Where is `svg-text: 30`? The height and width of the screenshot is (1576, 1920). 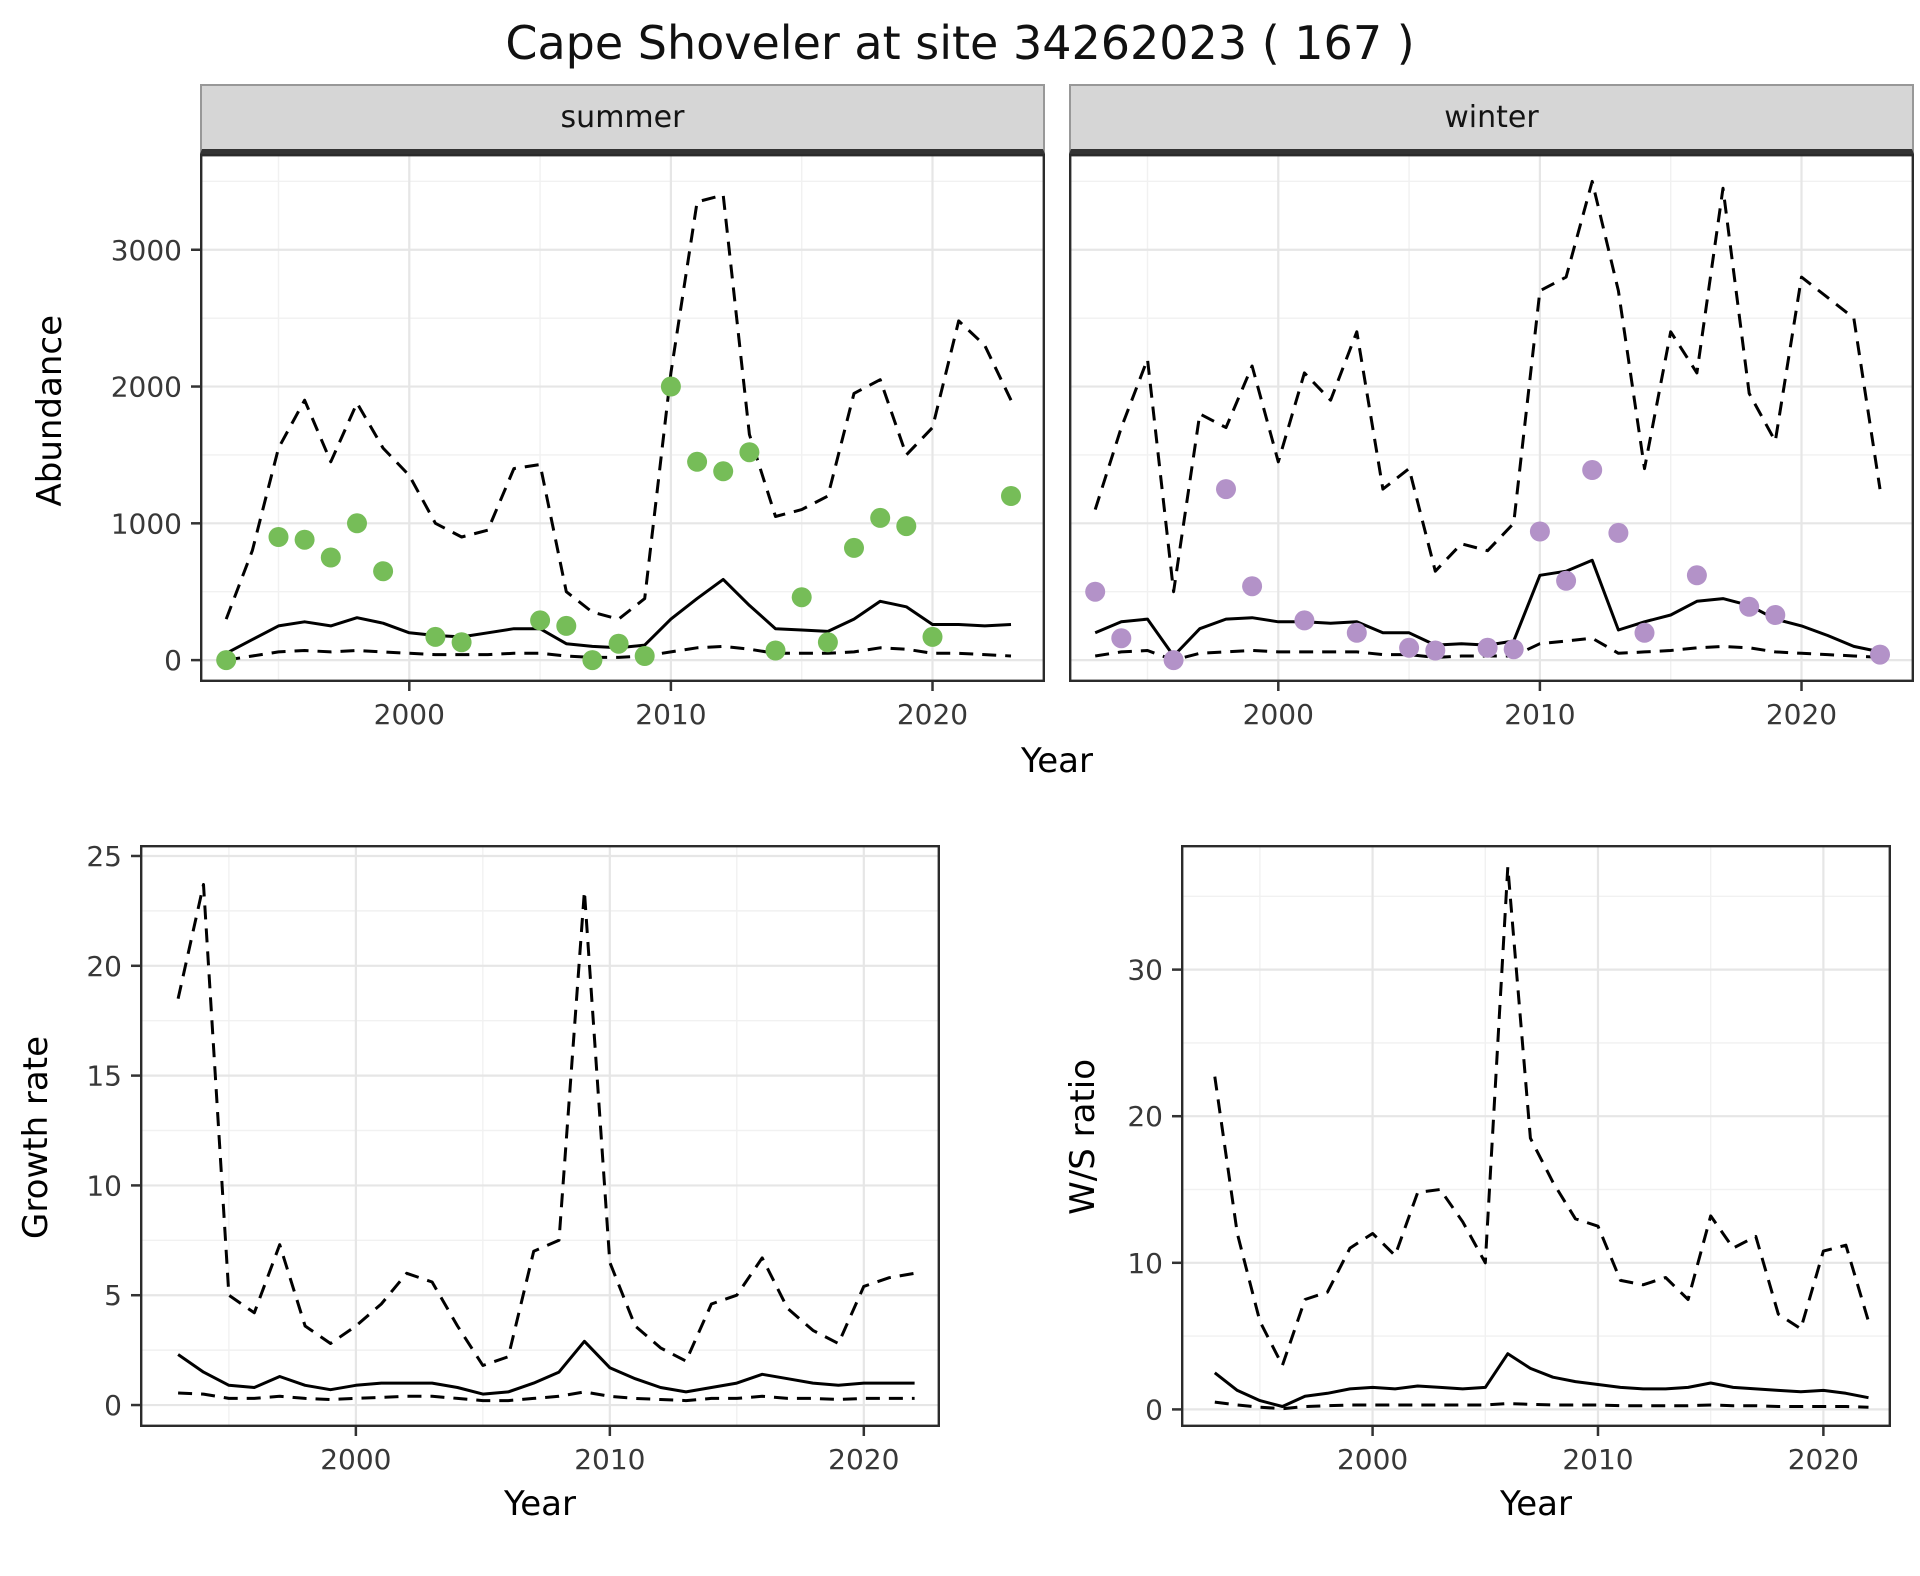
svg-text: 30 is located at coordinates (1145, 970).